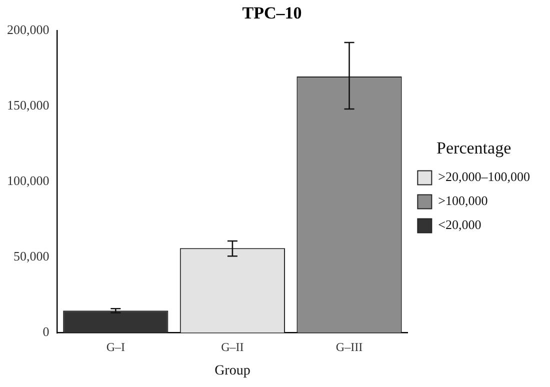  Describe the element at coordinates (28, 180) in the screenshot. I see `y-tick-label: 100,000` at that location.